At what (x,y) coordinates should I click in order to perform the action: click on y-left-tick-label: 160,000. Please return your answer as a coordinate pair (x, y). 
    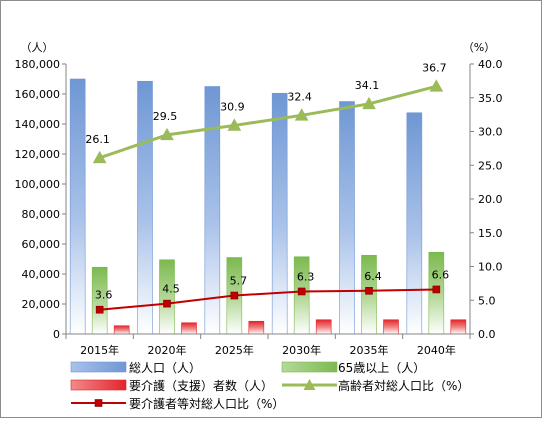
    Looking at the image, I should click on (38, 94).